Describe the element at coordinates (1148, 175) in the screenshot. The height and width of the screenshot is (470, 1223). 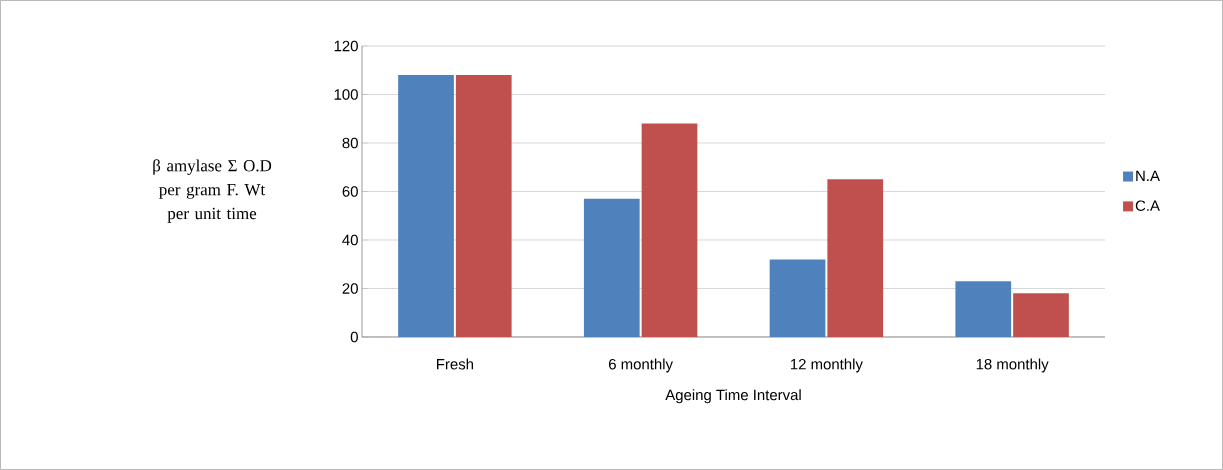
I see `legend-label: N.A` at that location.